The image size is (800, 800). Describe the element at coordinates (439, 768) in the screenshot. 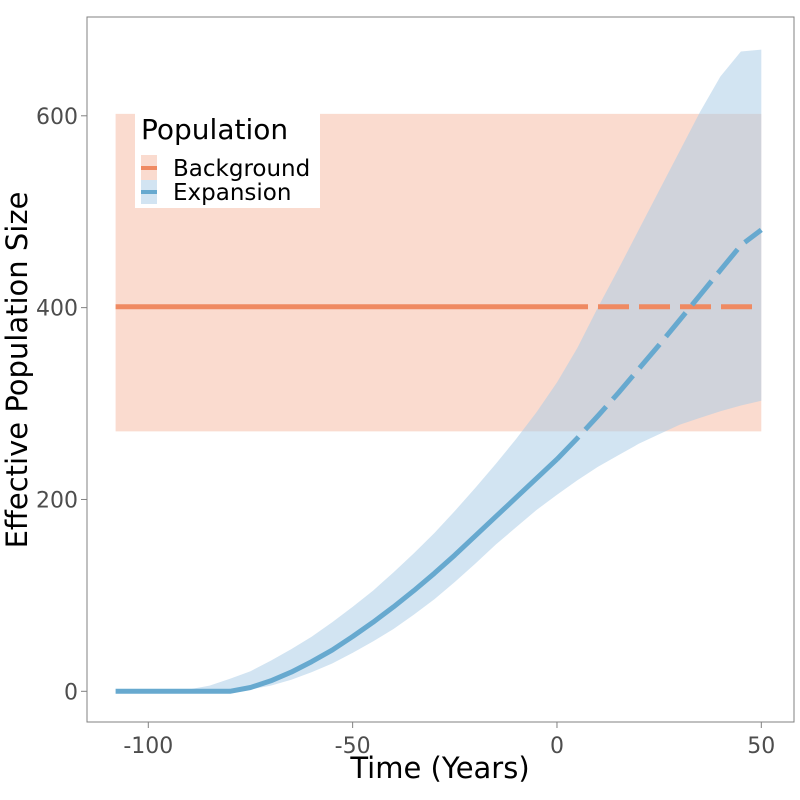

I see `x-axis-title: Time (Years)` at that location.